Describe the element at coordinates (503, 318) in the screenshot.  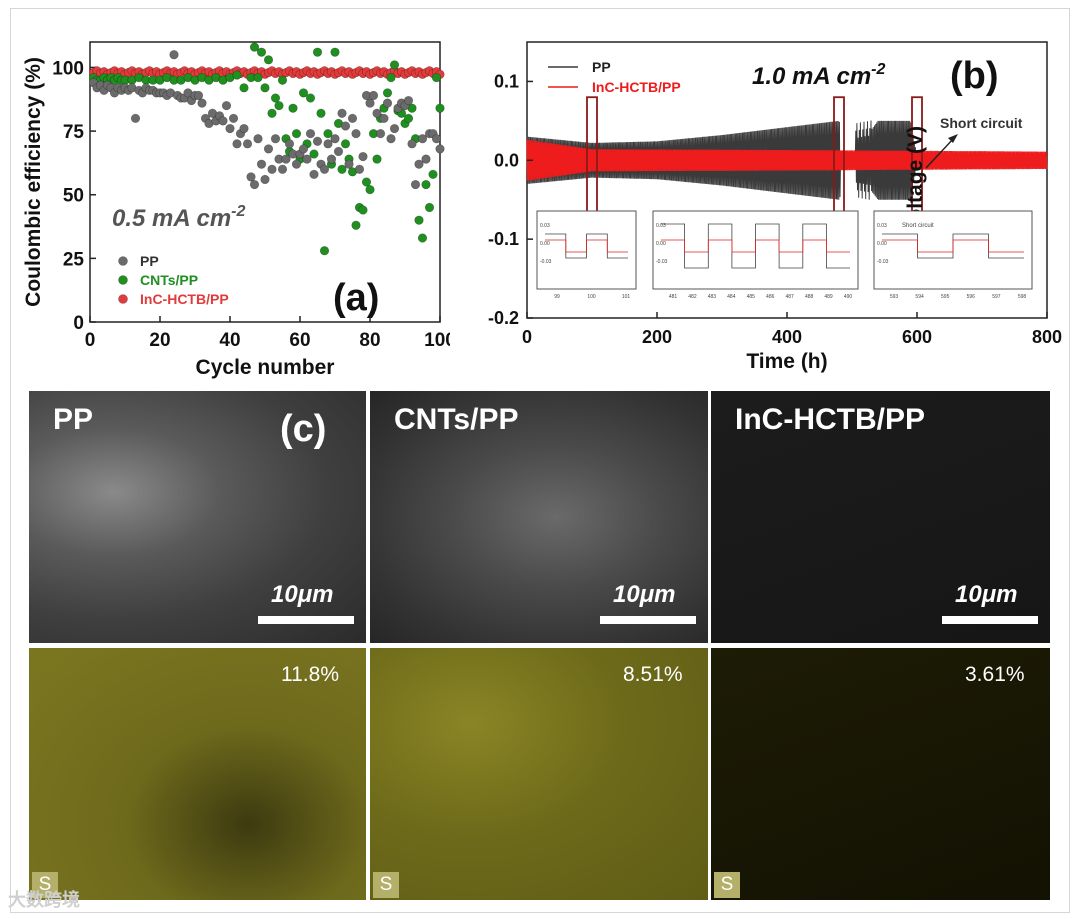
I see `y-tick-label-b: -0.2` at that location.